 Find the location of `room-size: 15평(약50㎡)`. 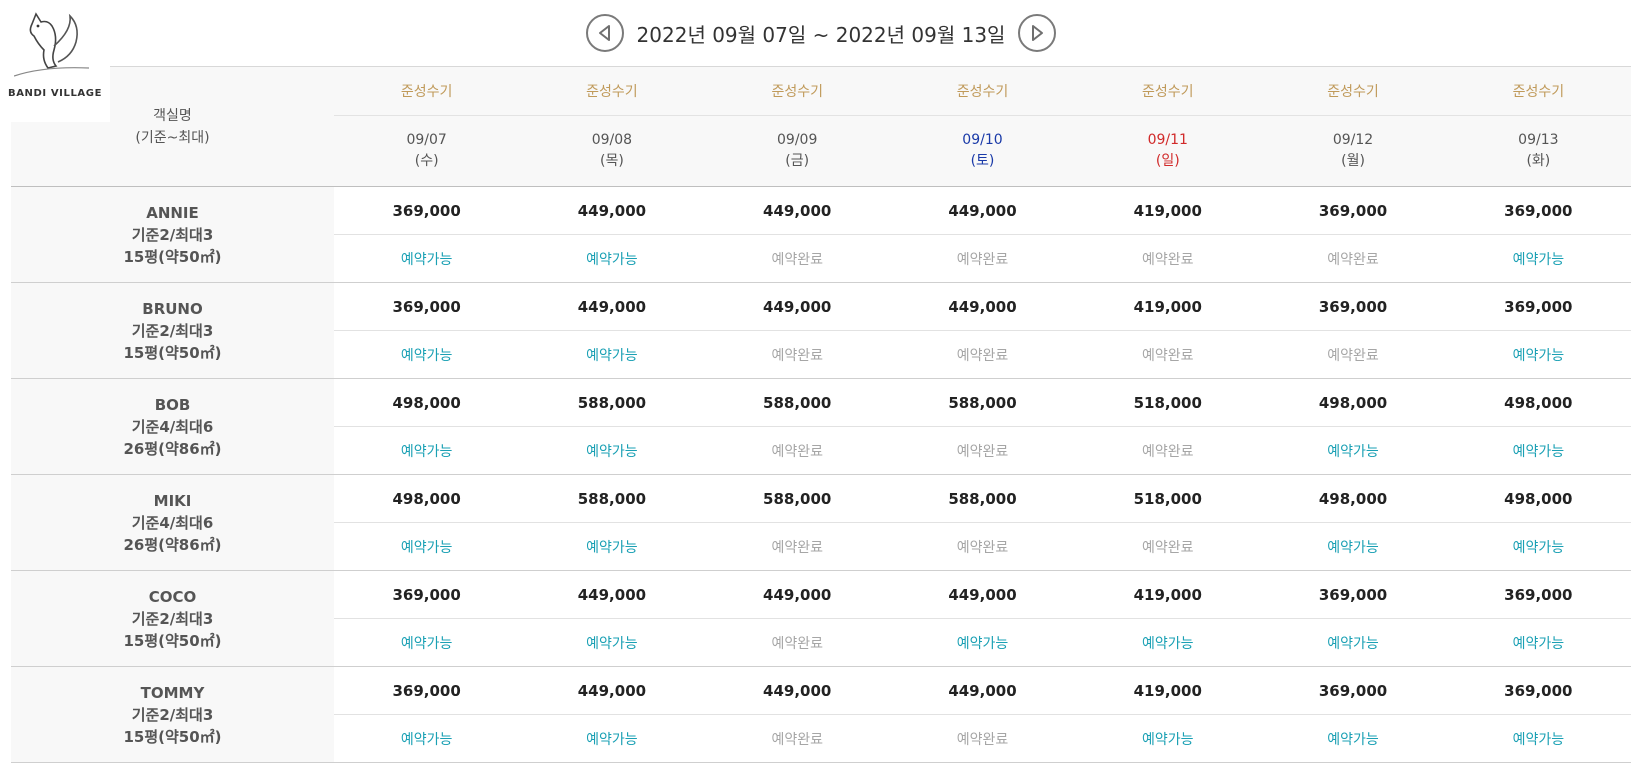

room-size: 15평(약50㎡) is located at coordinates (172, 640).